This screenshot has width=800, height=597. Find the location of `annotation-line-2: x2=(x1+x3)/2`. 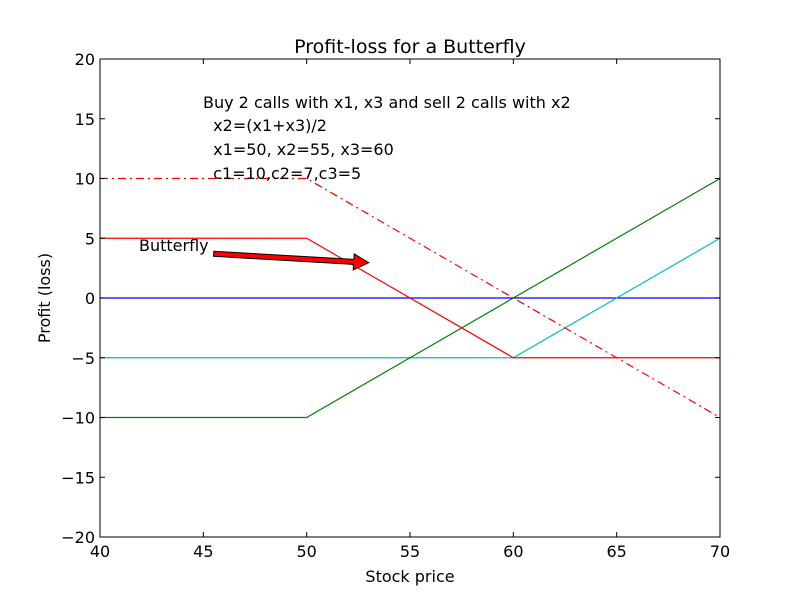

annotation-line-2: x2=(x1+x3)/2 is located at coordinates (265, 125).